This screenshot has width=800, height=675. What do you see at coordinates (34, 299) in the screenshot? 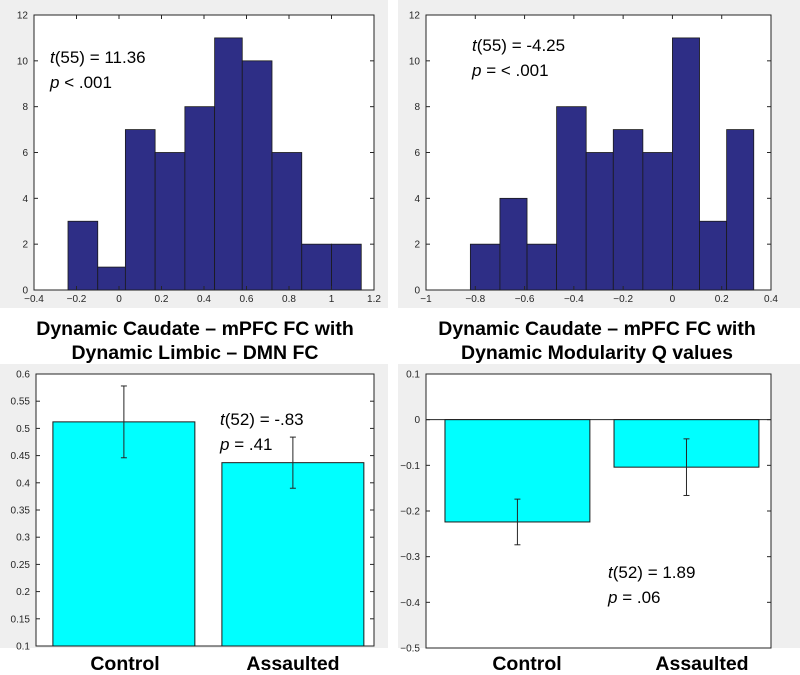
I see `x-tick-label: −0.4` at bounding box center [34, 299].